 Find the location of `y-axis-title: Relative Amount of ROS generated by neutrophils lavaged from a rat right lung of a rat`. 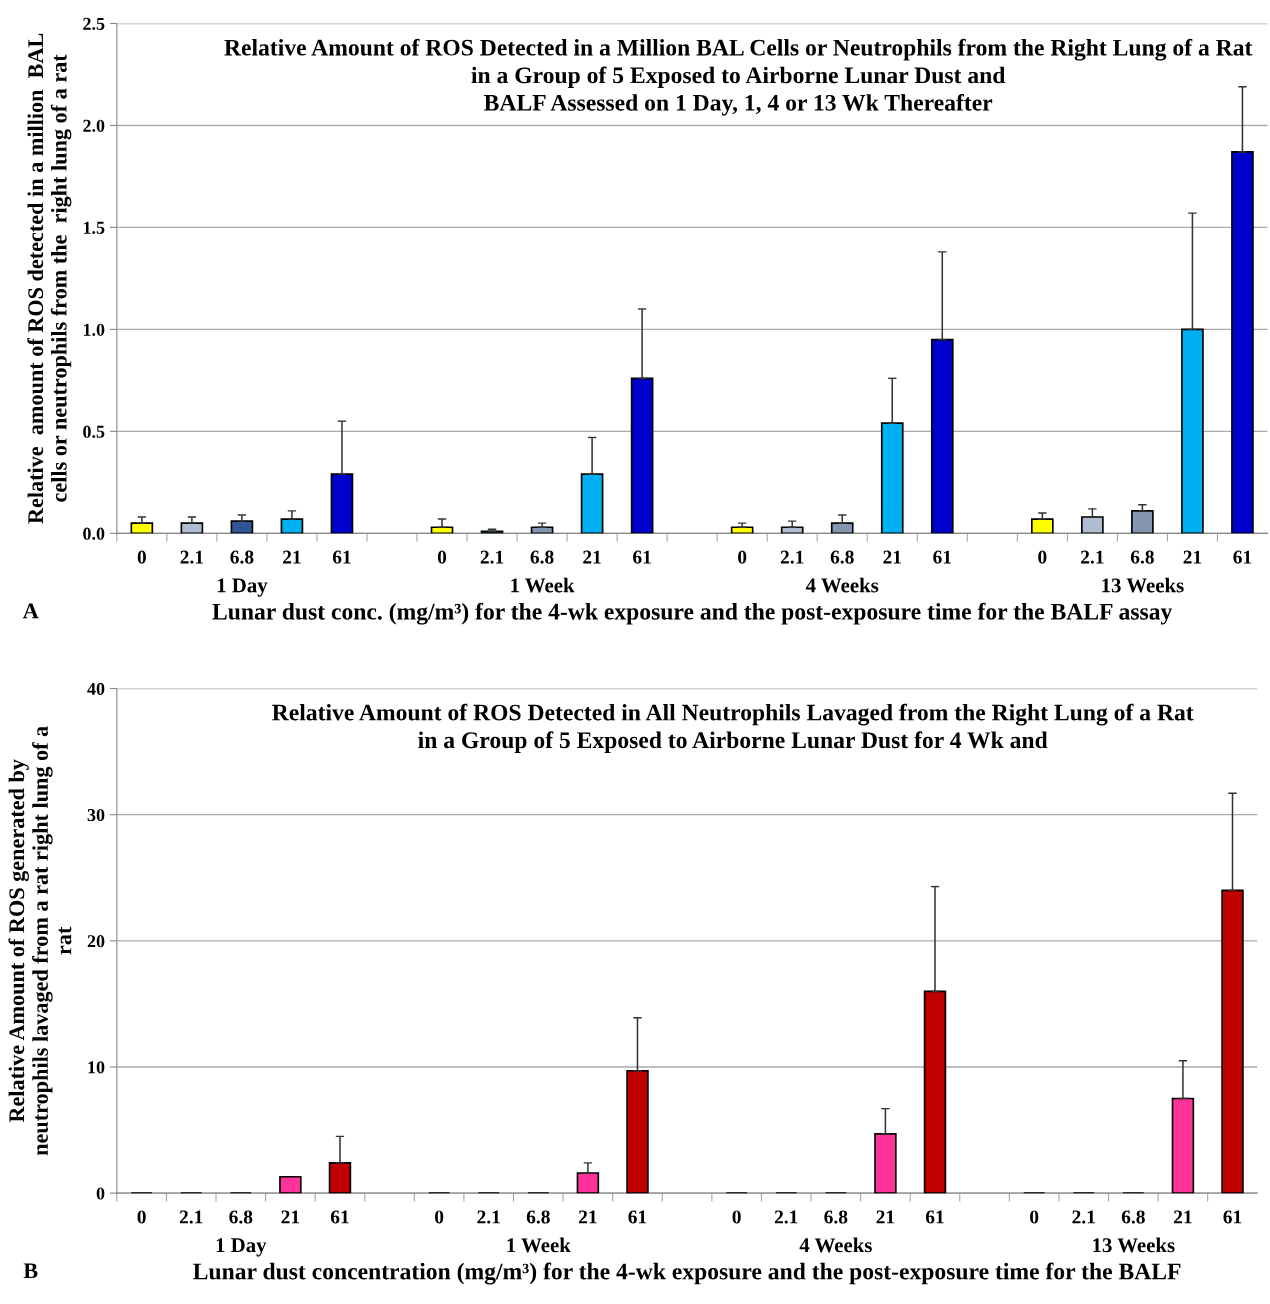

y-axis-title: Relative Amount of ROS generated by neutrophils lavaged from a rat right lung of a rat is located at coordinates (40, 941).